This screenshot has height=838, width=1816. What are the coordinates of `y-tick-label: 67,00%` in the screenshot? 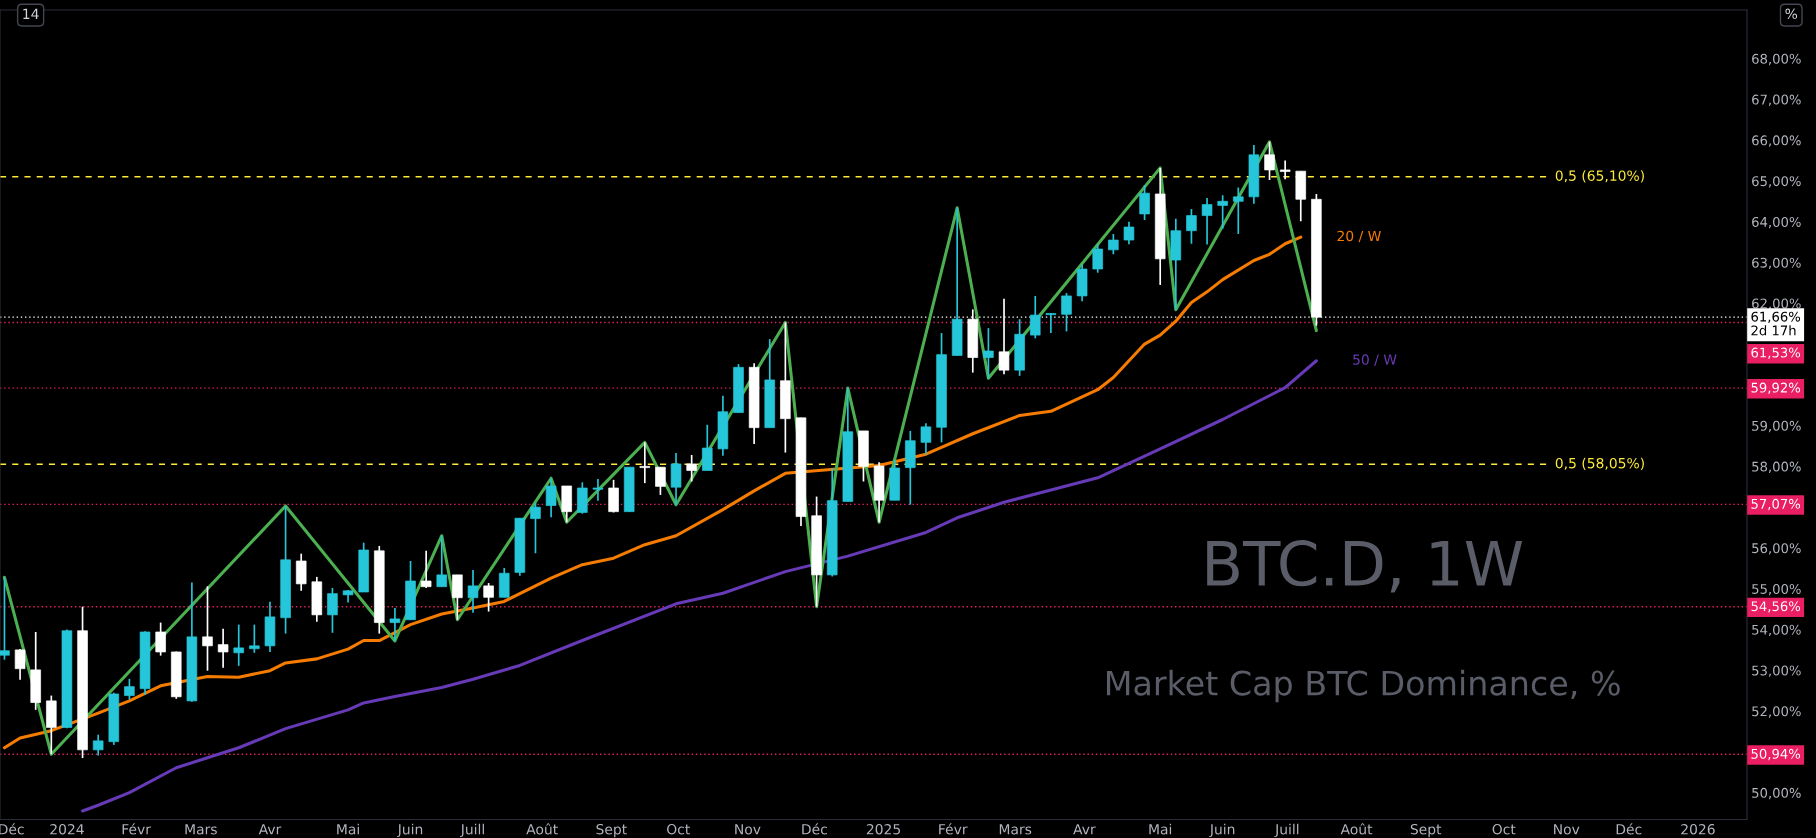 It's located at (1776, 100).